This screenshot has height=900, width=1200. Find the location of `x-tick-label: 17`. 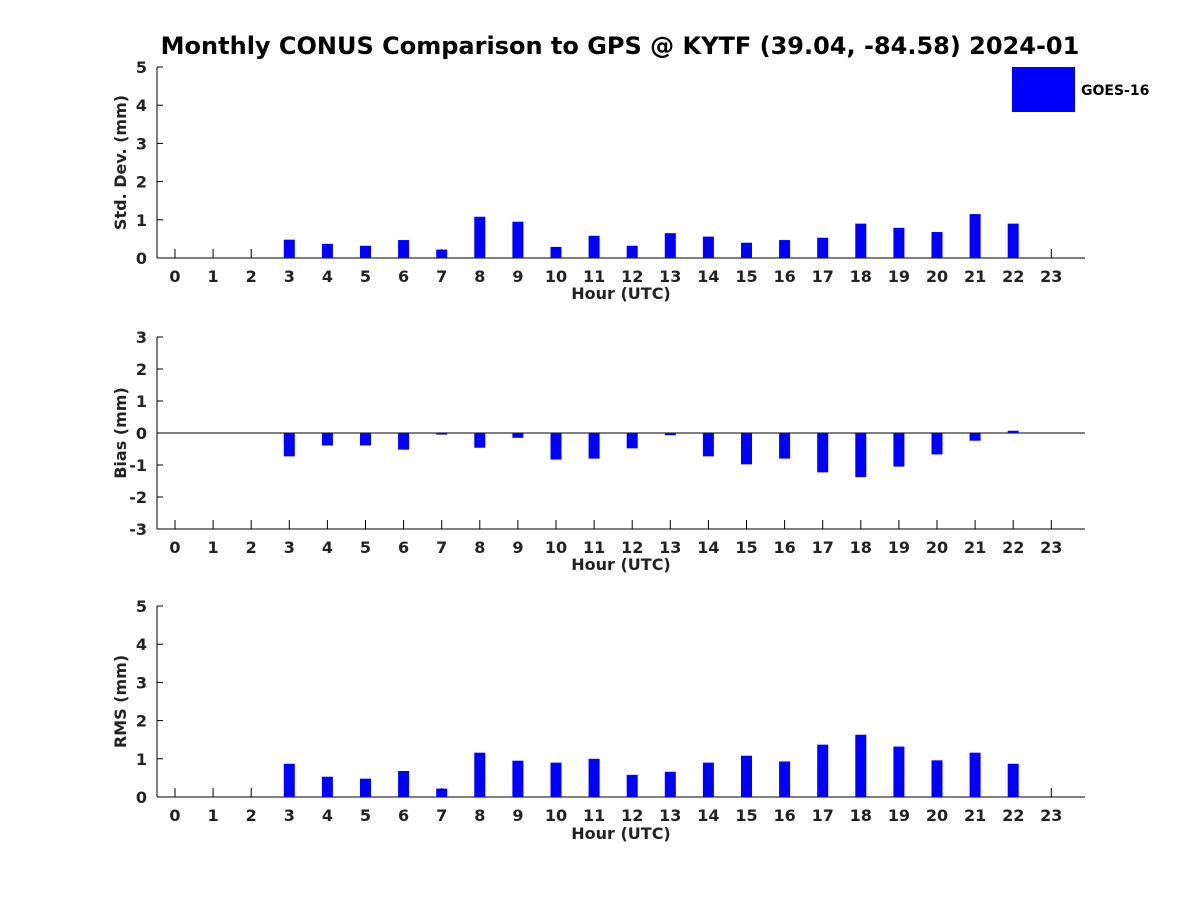

x-tick-label: 17 is located at coordinates (823, 815).